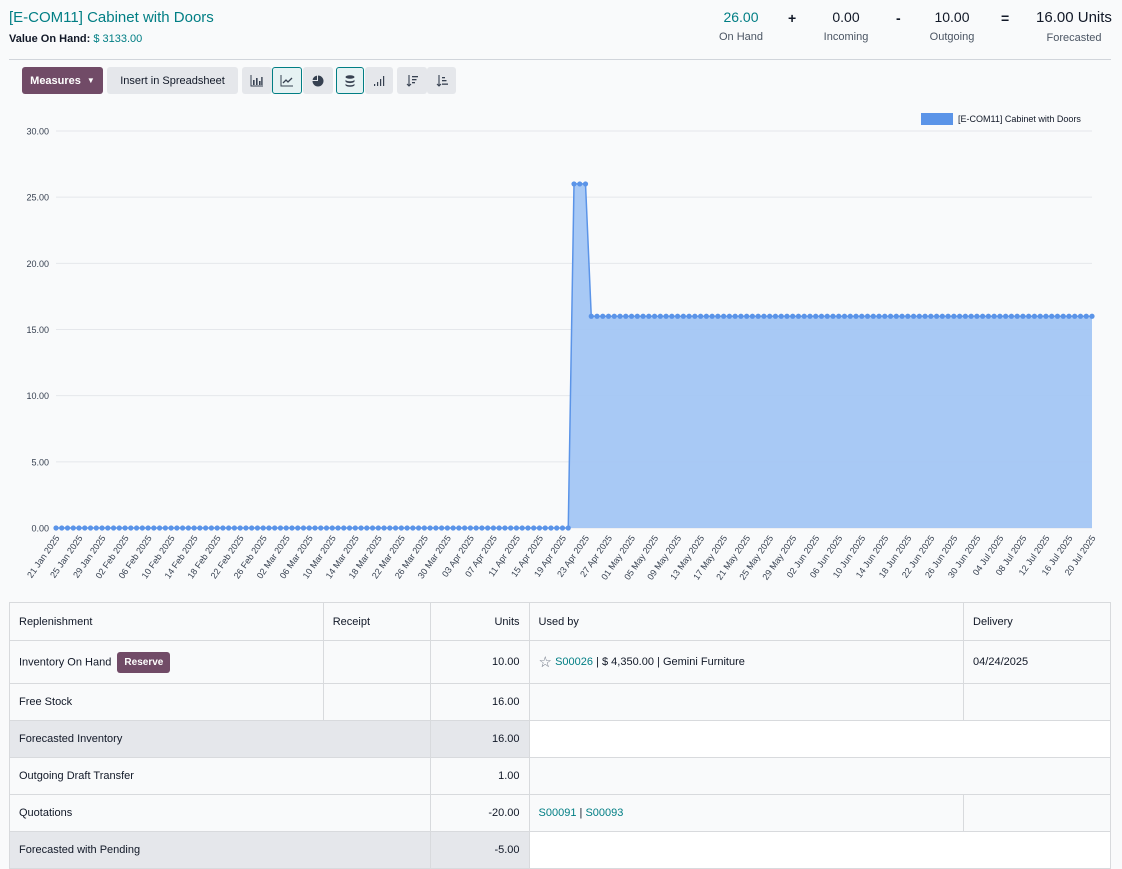 The height and width of the screenshot is (869, 1122). I want to click on sort-ascending-icon, so click(441, 80).